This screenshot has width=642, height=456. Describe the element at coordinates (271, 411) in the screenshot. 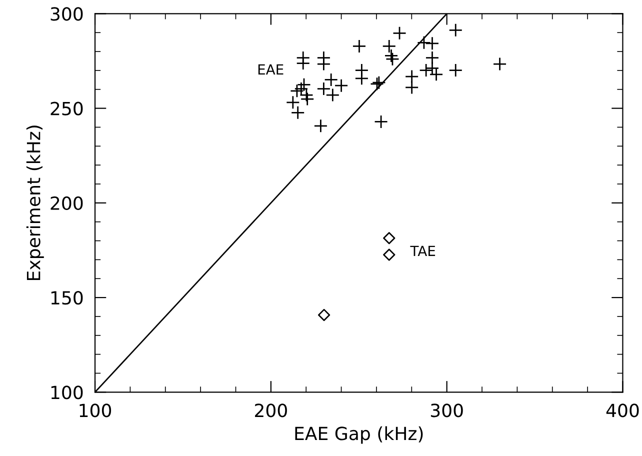

I see `x-tick-label: 200` at that location.